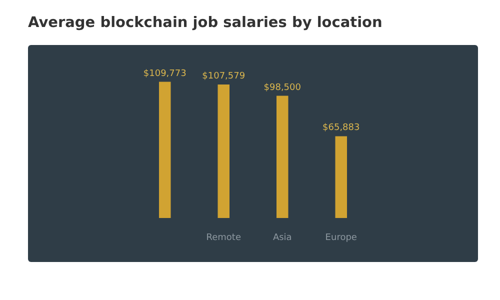  What do you see at coordinates (341, 238) in the screenshot?
I see `x-tick-label: Europe` at bounding box center [341, 238].